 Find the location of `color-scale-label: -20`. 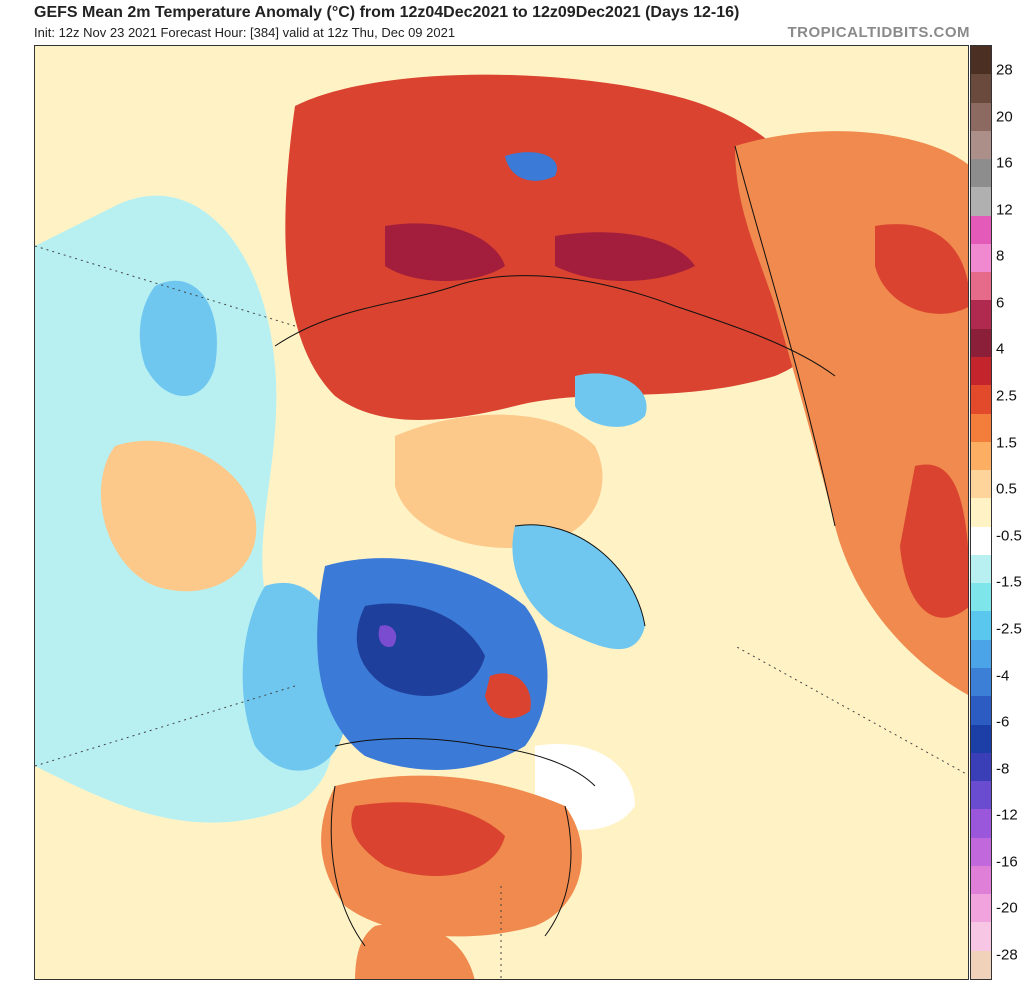

color-scale-label: -20 is located at coordinates (1007, 908).